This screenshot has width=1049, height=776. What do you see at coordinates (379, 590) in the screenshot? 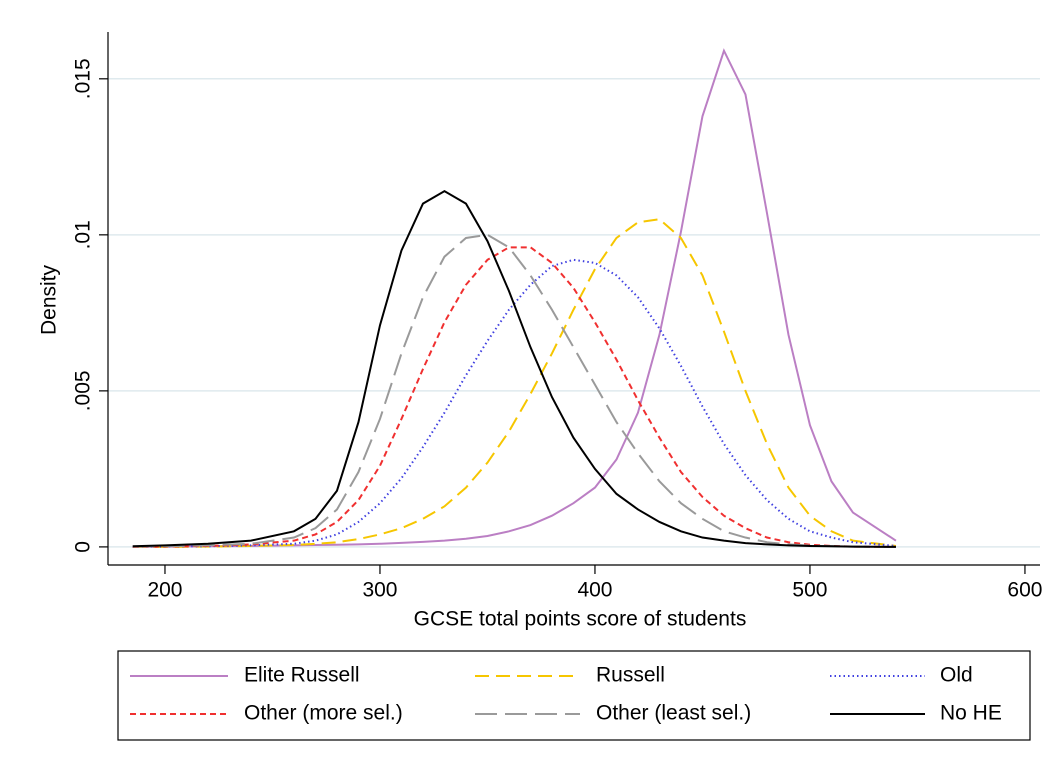
I see `x-tick-label: 300` at bounding box center [379, 590].